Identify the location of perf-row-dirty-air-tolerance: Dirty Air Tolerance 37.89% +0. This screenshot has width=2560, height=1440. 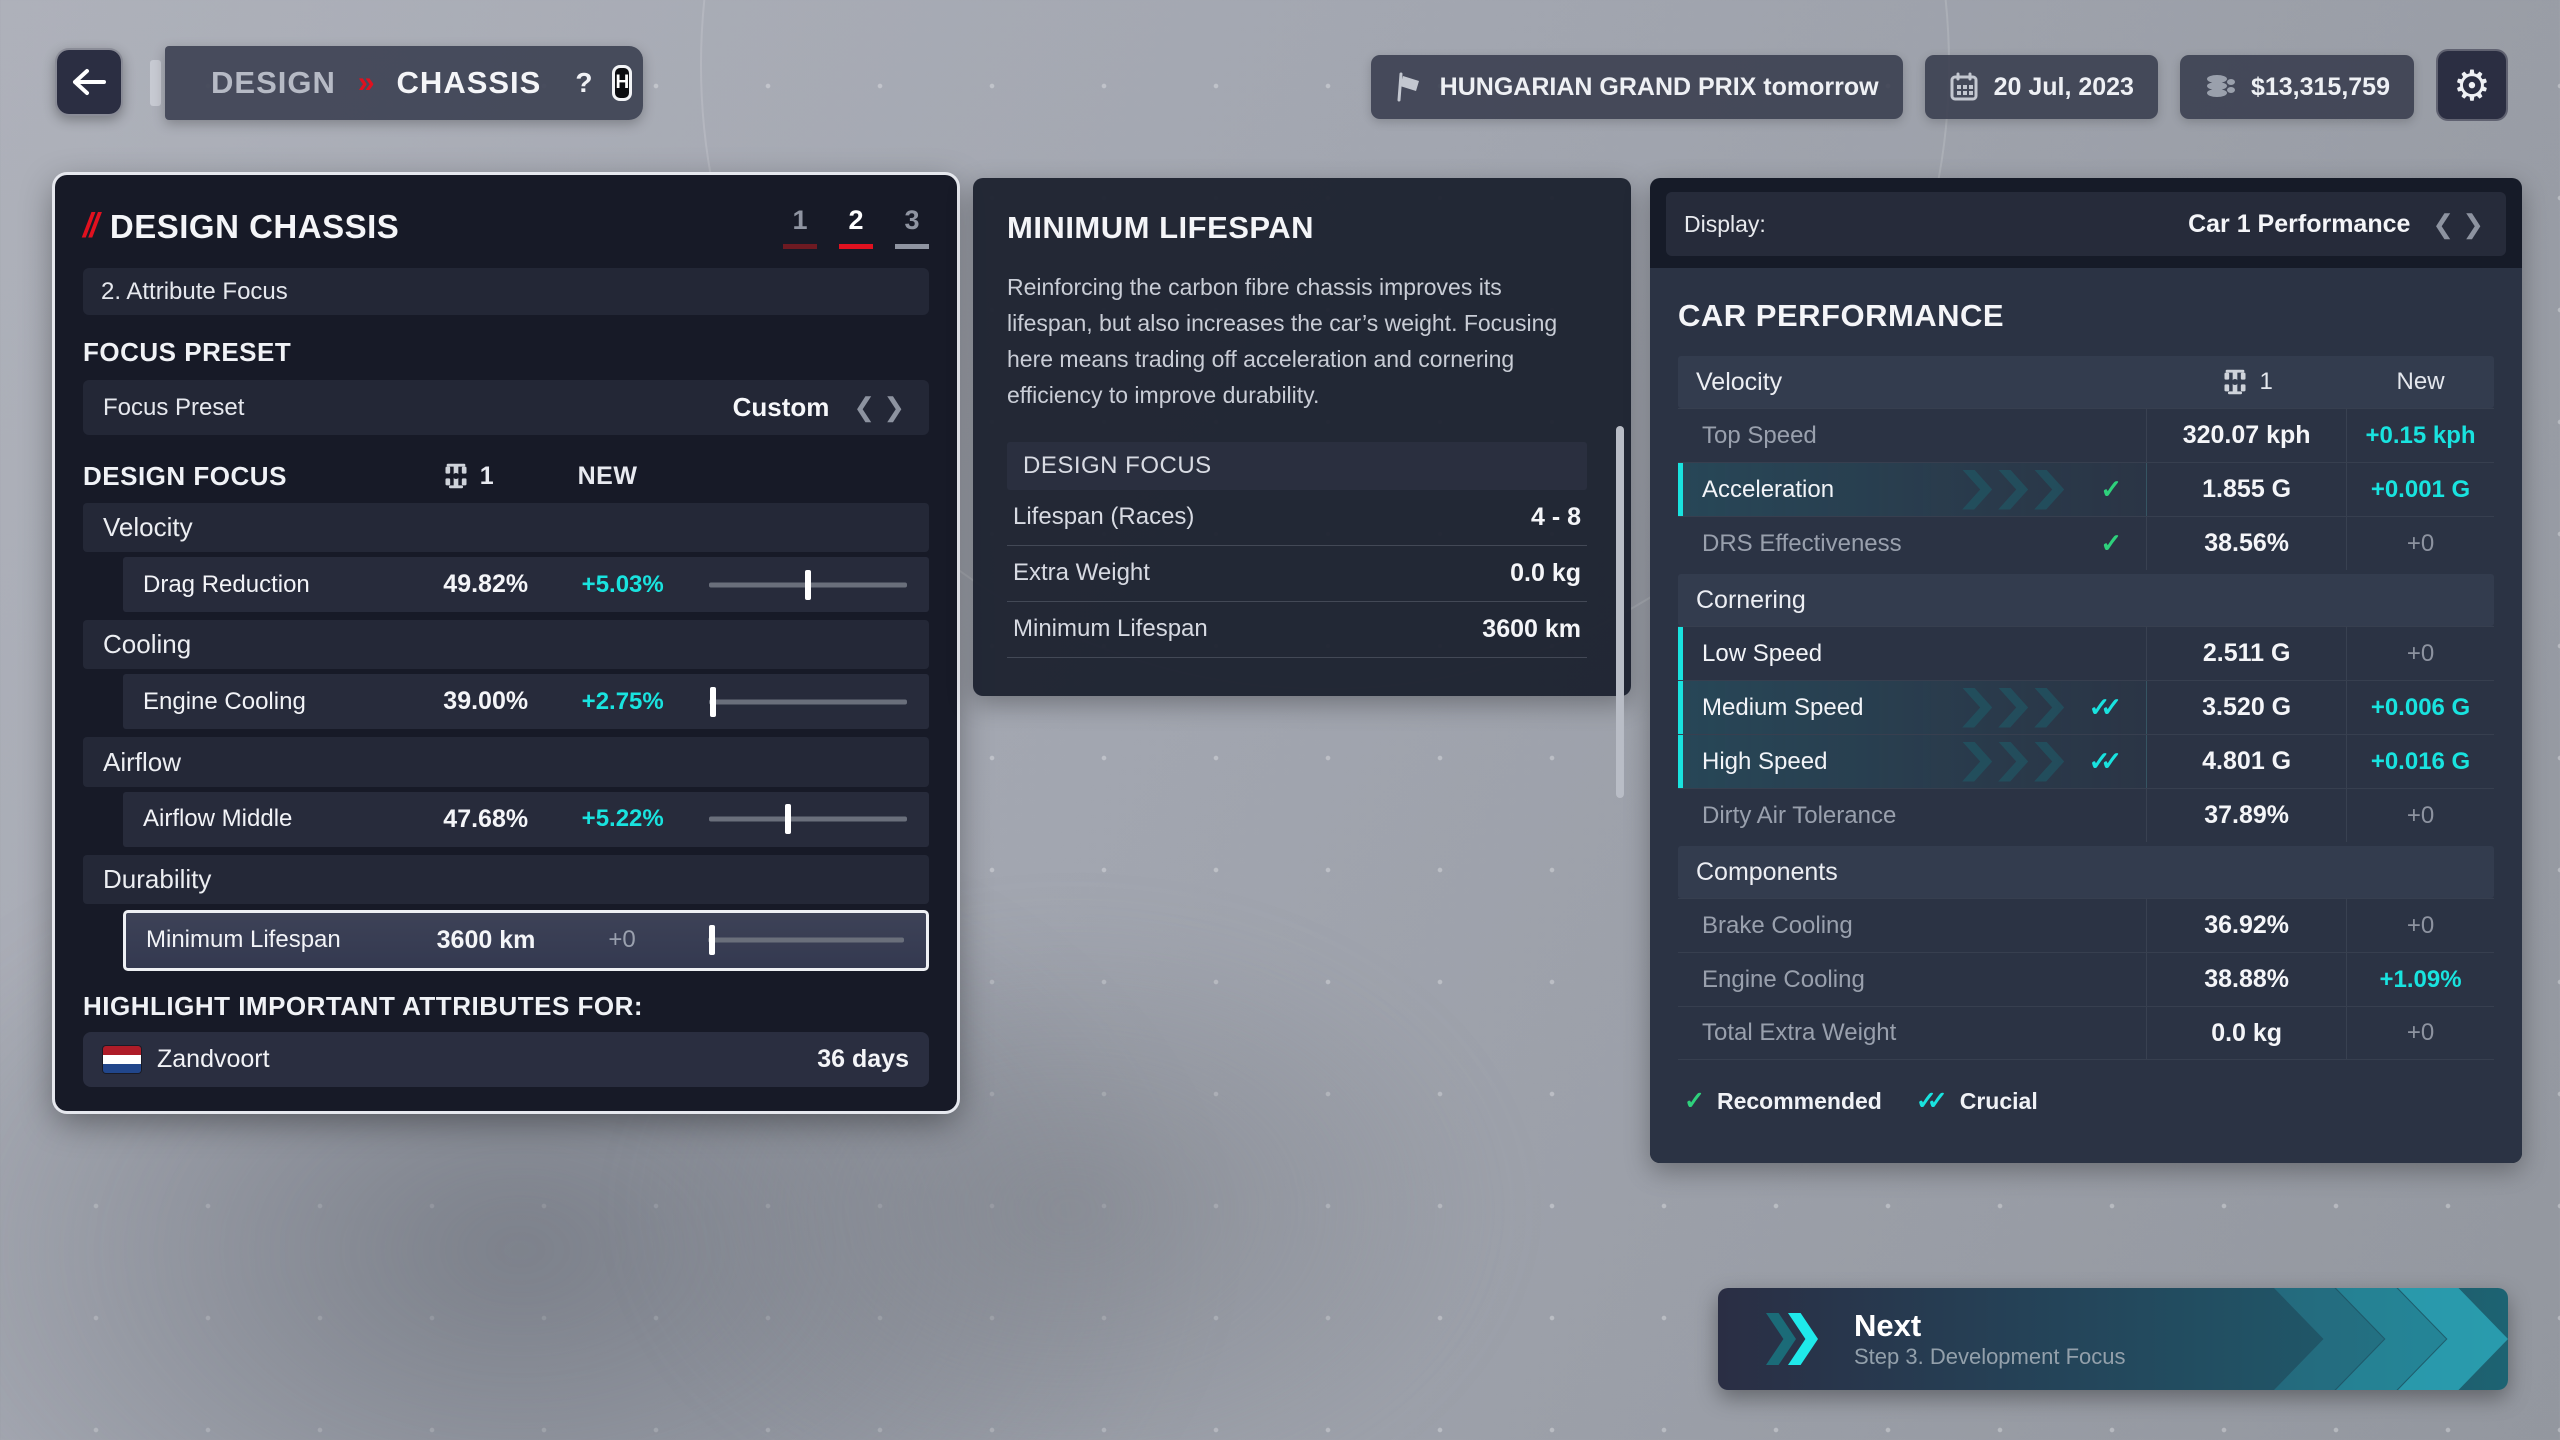
(2086, 815).